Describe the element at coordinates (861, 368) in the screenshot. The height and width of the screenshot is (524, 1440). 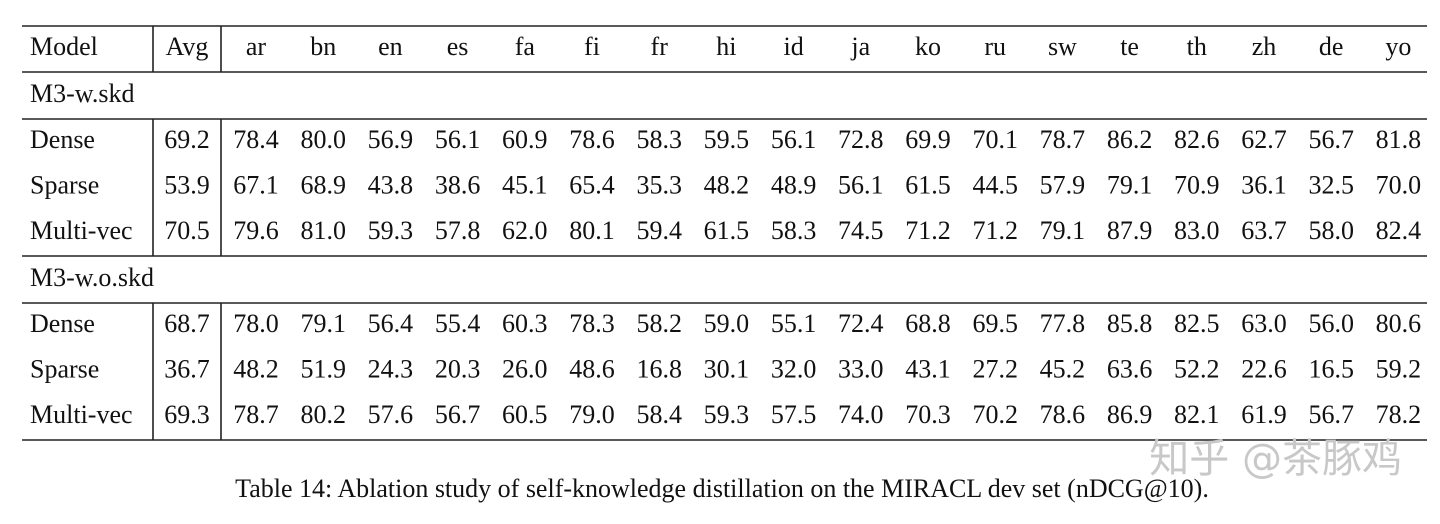
I see `cell: 33.0` at that location.